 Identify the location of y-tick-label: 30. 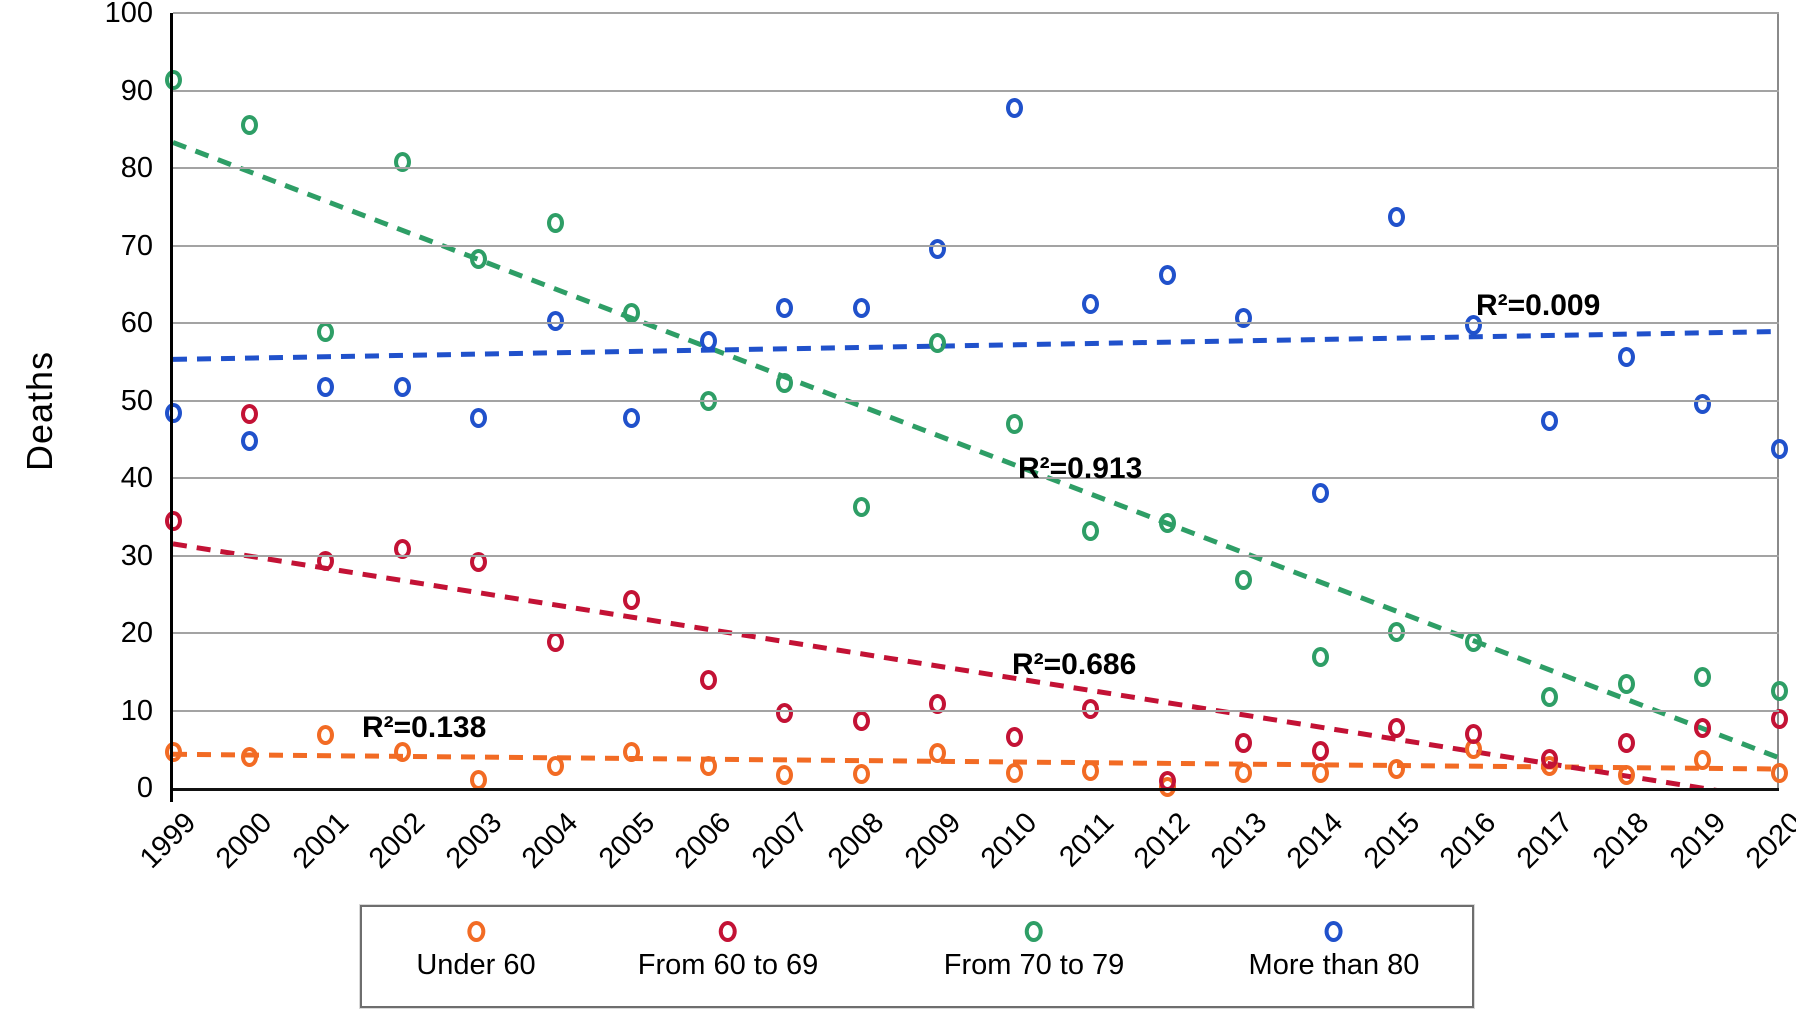
(136, 555).